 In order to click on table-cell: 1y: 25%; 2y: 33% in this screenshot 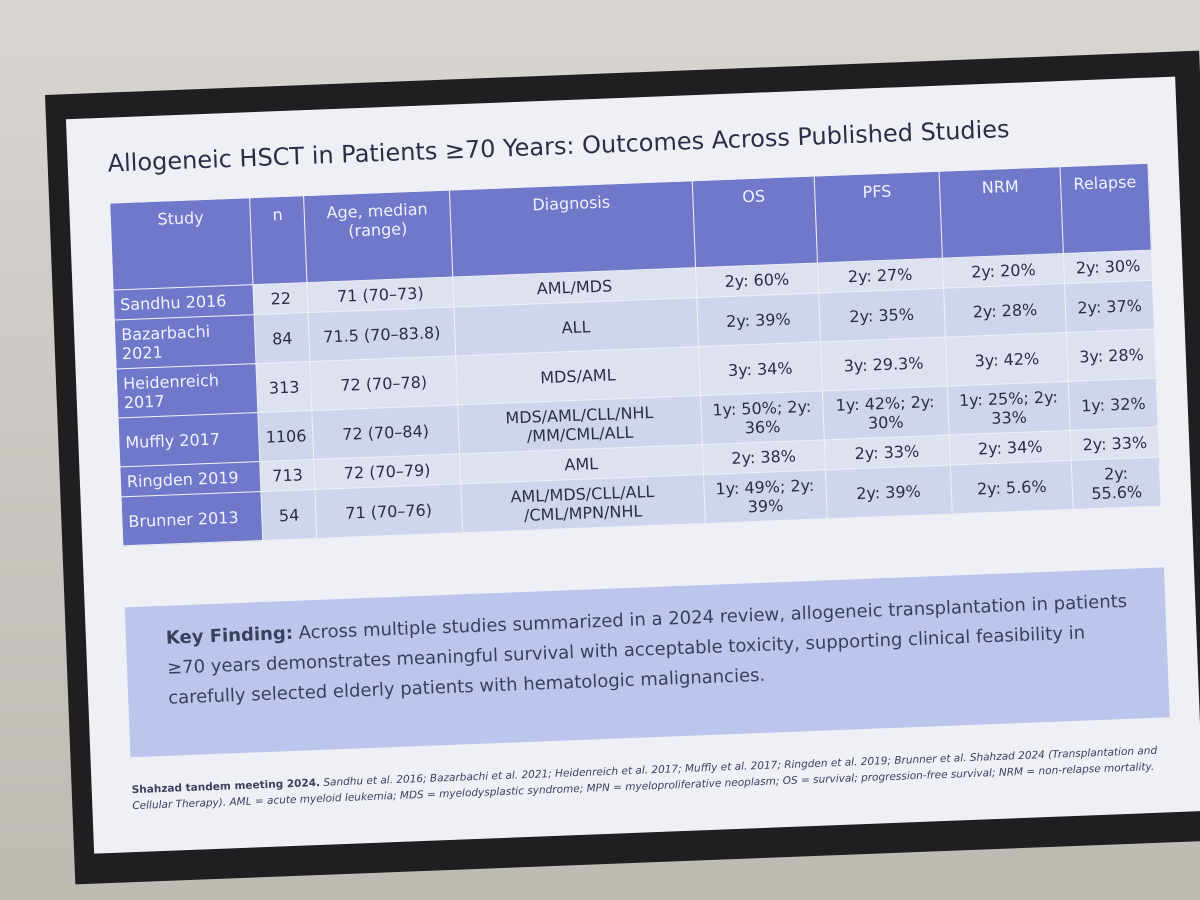, I will do `click(1008, 408)`.